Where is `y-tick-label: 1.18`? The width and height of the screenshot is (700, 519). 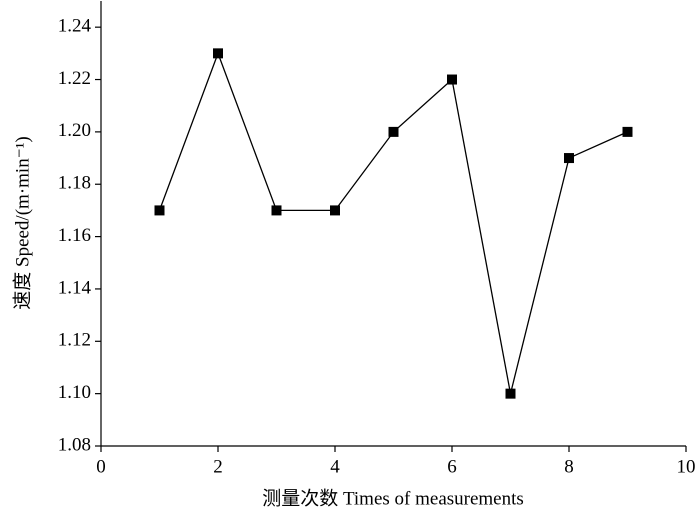 y-tick-label: 1.18 is located at coordinates (74, 183).